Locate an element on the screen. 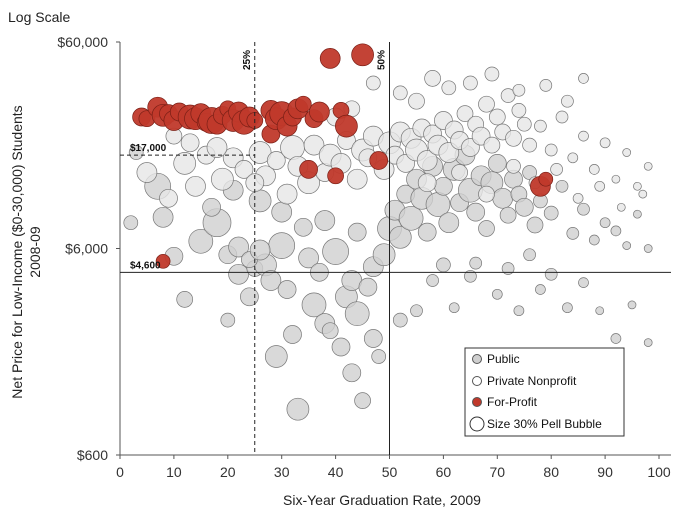  ref-label-horizontal-4600: $4,600 is located at coordinates (145, 265).